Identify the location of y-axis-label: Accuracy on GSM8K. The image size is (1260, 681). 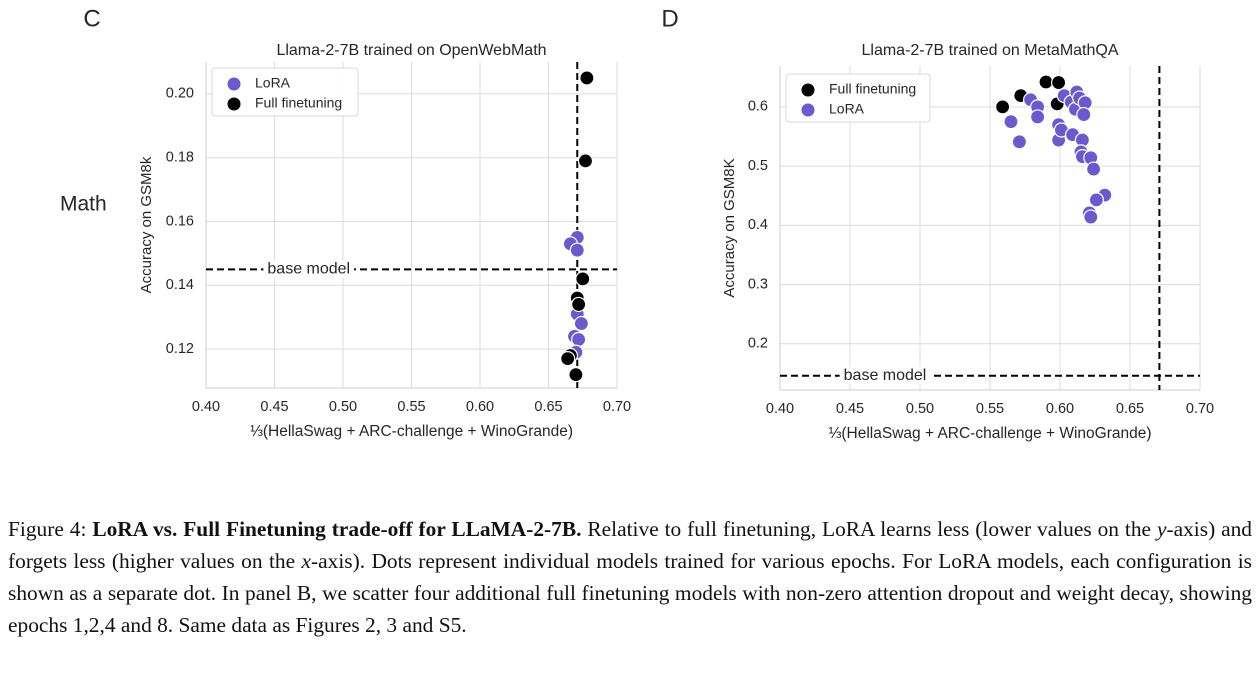
(729, 227).